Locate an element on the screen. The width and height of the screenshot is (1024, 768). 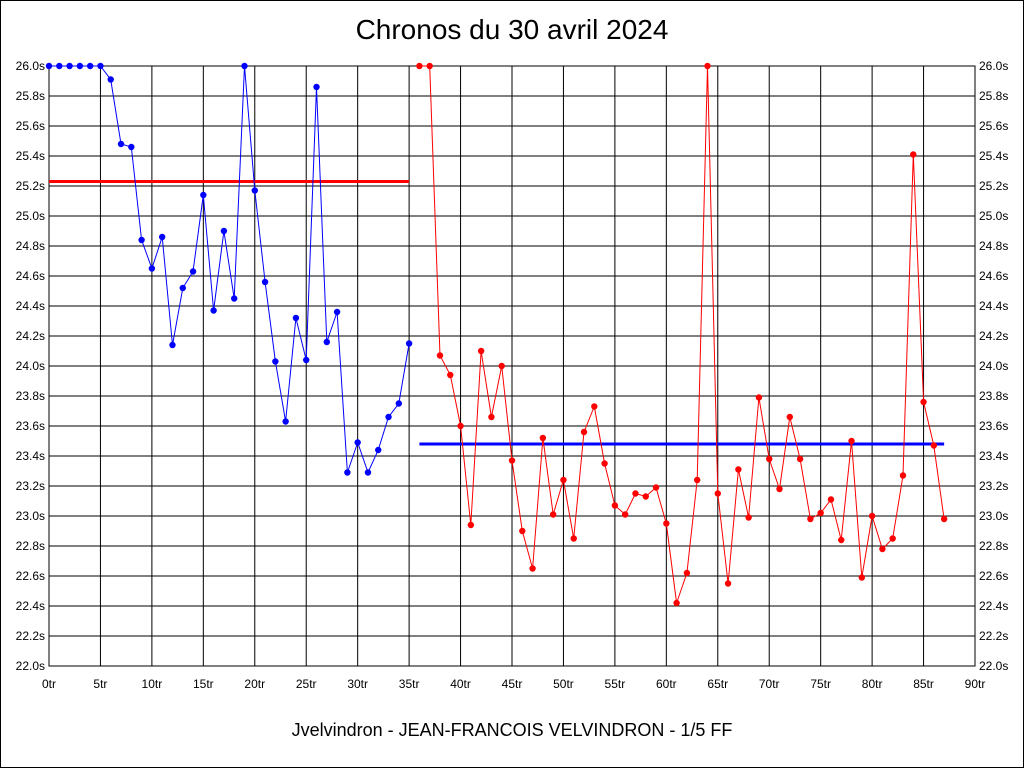
y-tick-label-left: 22.4s is located at coordinates (30, 606).